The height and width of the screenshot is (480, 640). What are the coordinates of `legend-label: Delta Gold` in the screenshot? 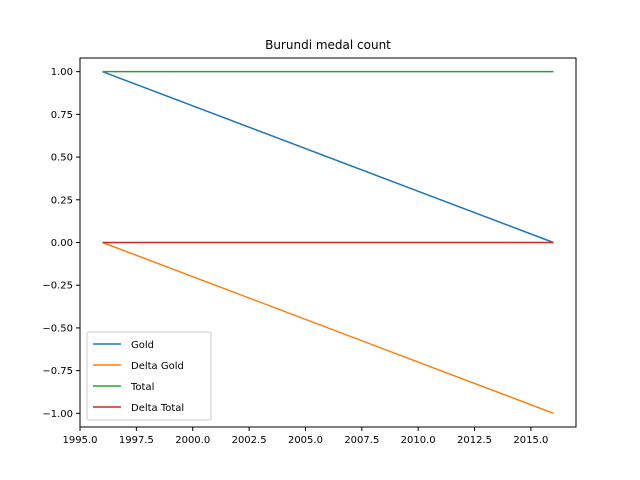 It's located at (157, 366).